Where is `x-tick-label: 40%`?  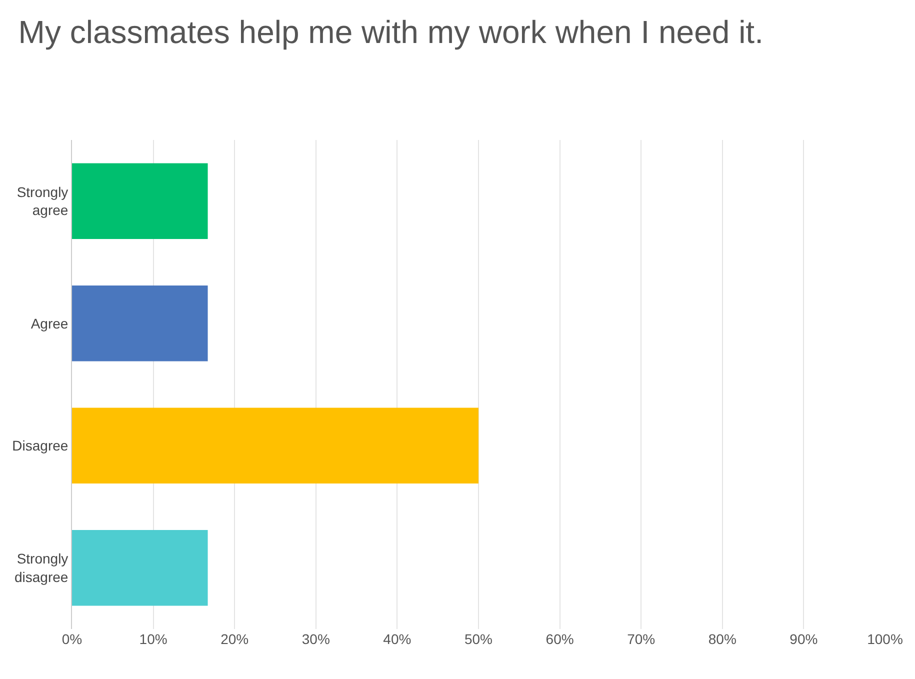
x-tick-label: 40% is located at coordinates (397, 639).